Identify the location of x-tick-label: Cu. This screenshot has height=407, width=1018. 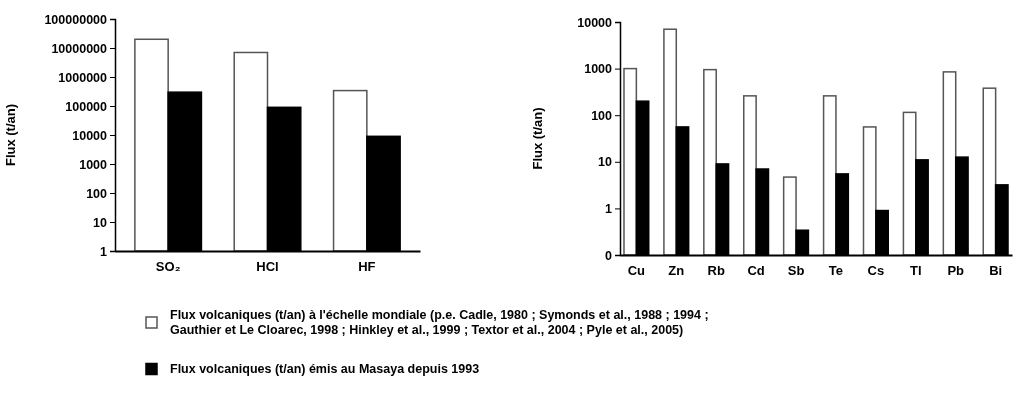
(636, 270).